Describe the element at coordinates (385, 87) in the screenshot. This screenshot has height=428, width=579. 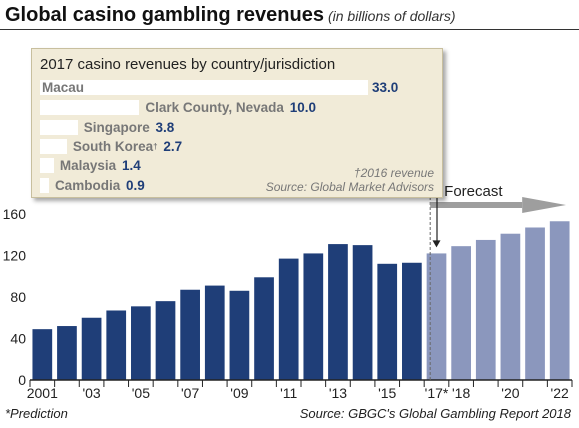
I see `inset-row-value: 33.0` at that location.